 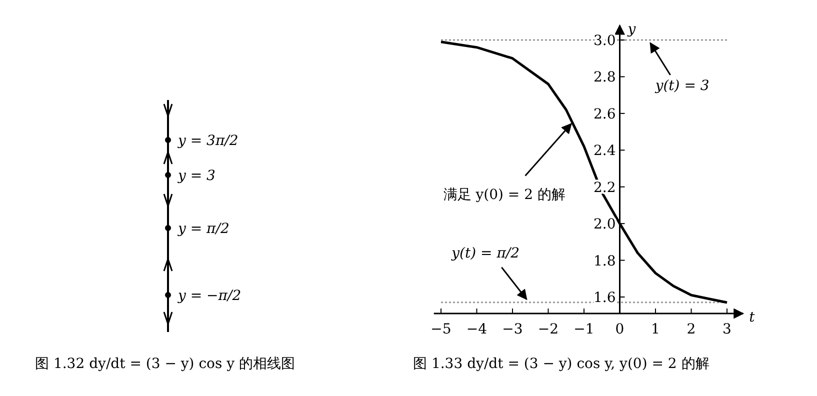 What do you see at coordinates (604, 224) in the screenshot?
I see `y-tick-label: 2.0` at bounding box center [604, 224].